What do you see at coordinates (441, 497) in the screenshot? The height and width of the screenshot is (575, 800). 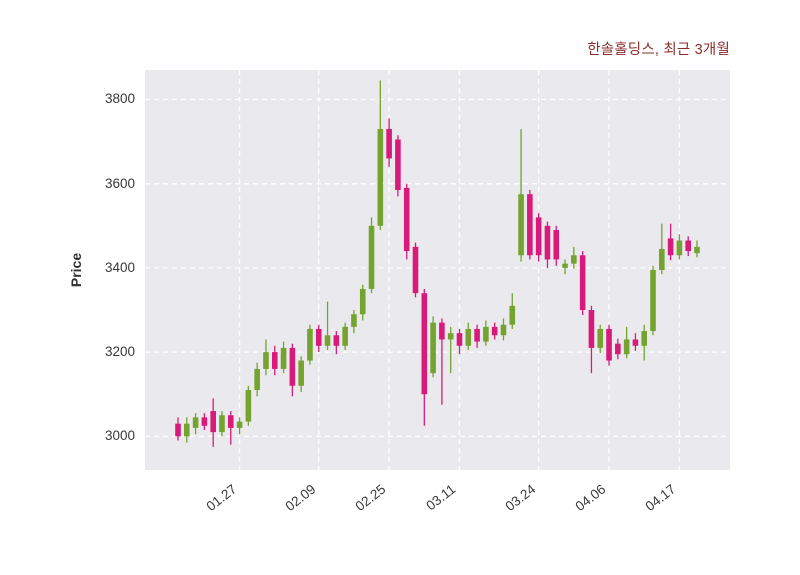 I see `x-tick-label: 03.11` at bounding box center [441, 497].